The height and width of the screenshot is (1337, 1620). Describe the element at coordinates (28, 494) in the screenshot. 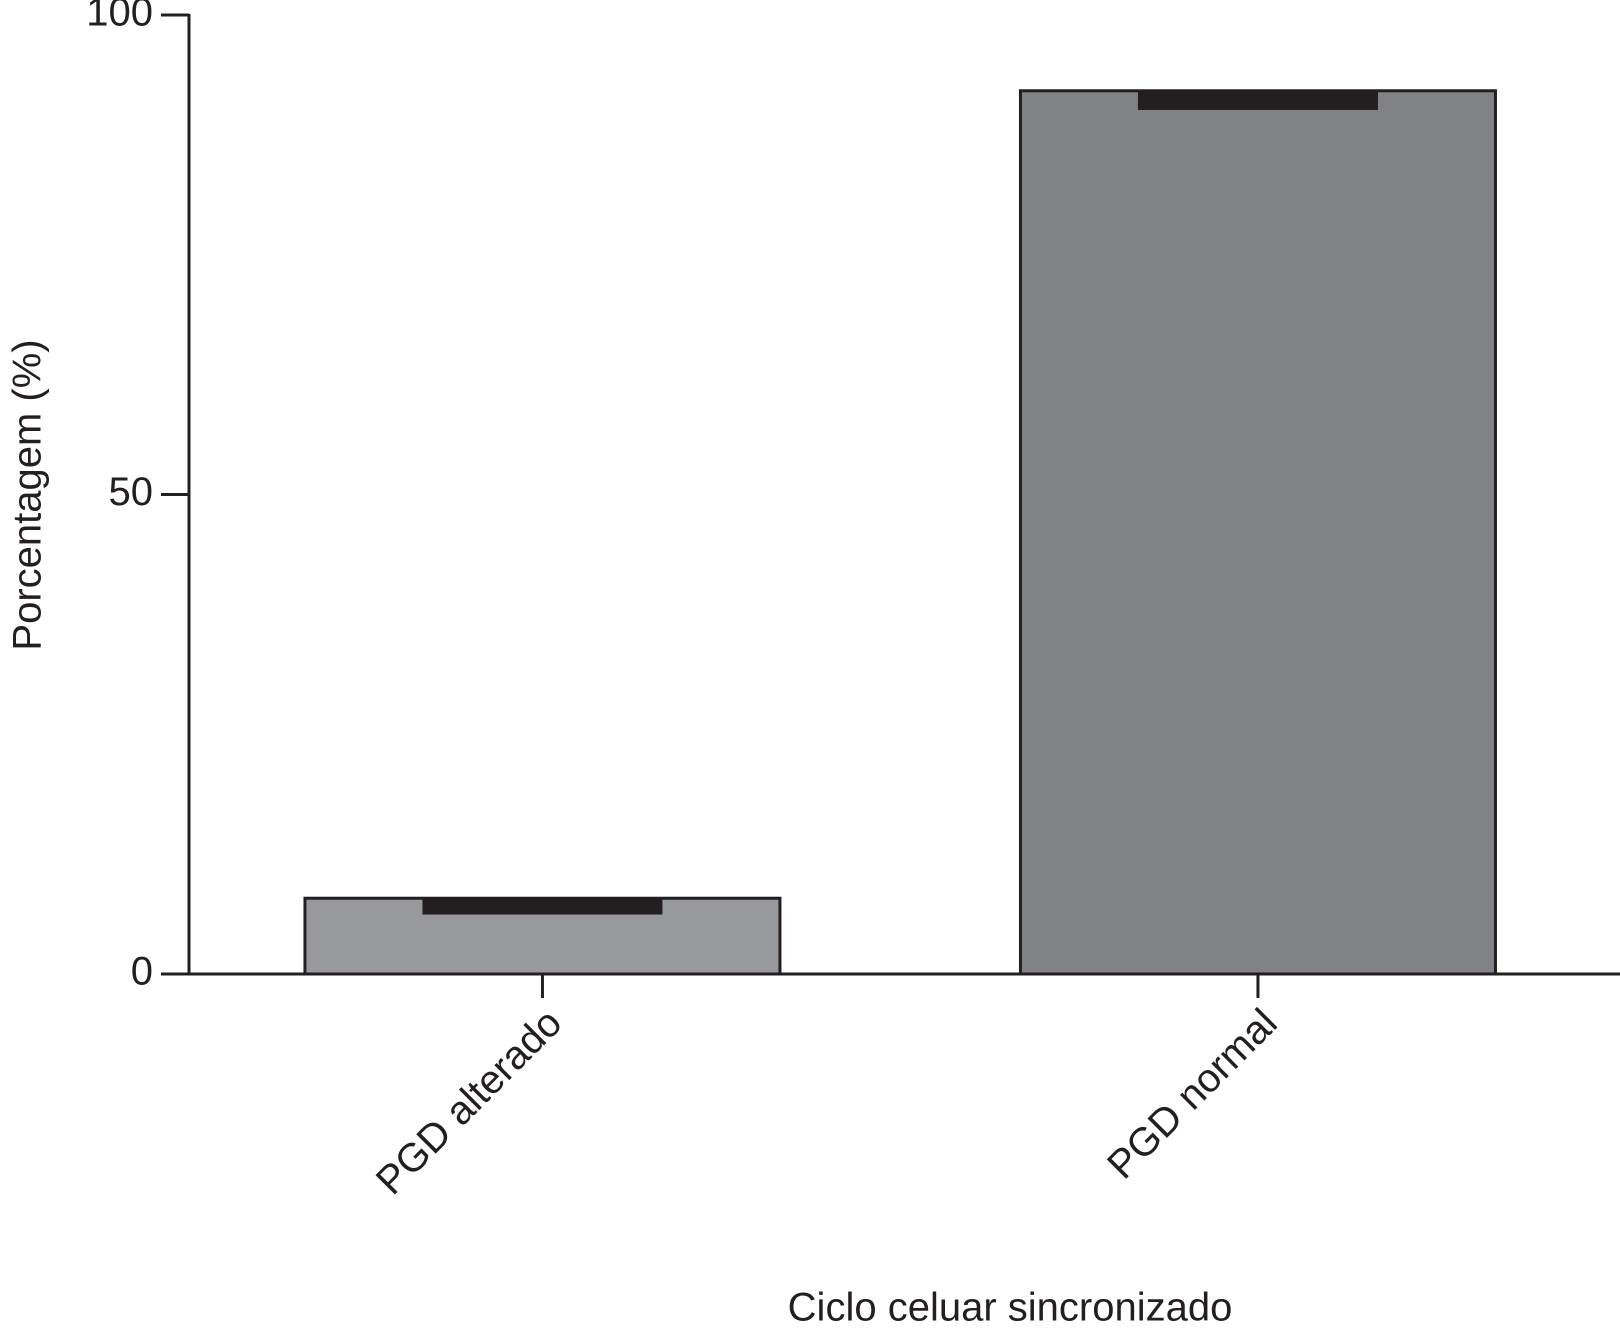

I see `y-axis-title: Porcentagem (%)` at that location.